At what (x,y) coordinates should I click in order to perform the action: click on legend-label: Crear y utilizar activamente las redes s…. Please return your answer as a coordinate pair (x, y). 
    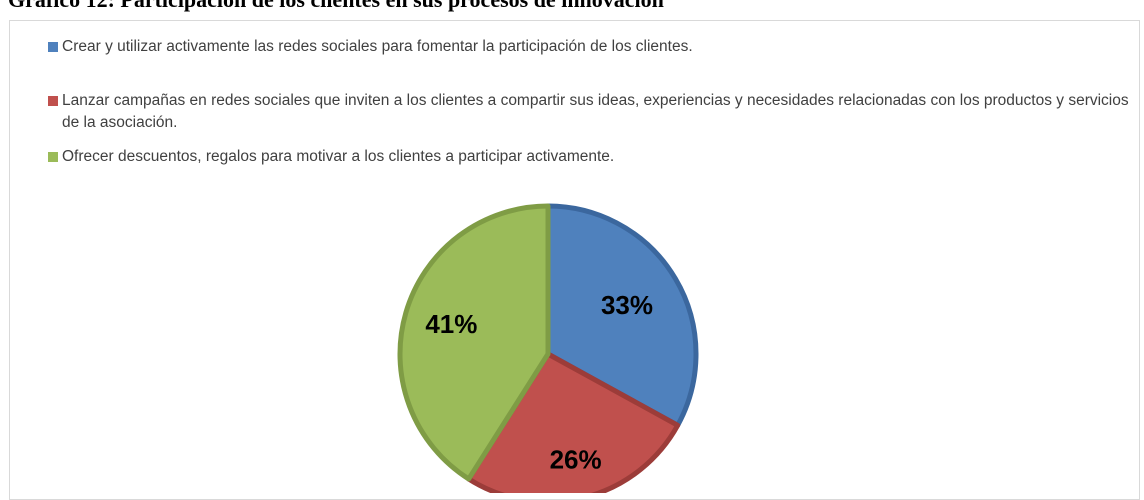
    Looking at the image, I should click on (377, 46).